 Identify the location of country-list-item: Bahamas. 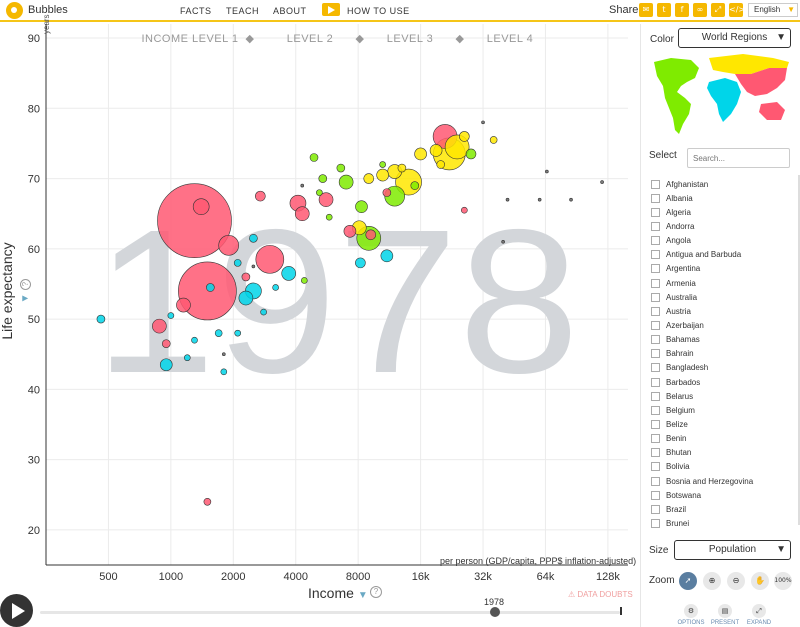
(725, 340).